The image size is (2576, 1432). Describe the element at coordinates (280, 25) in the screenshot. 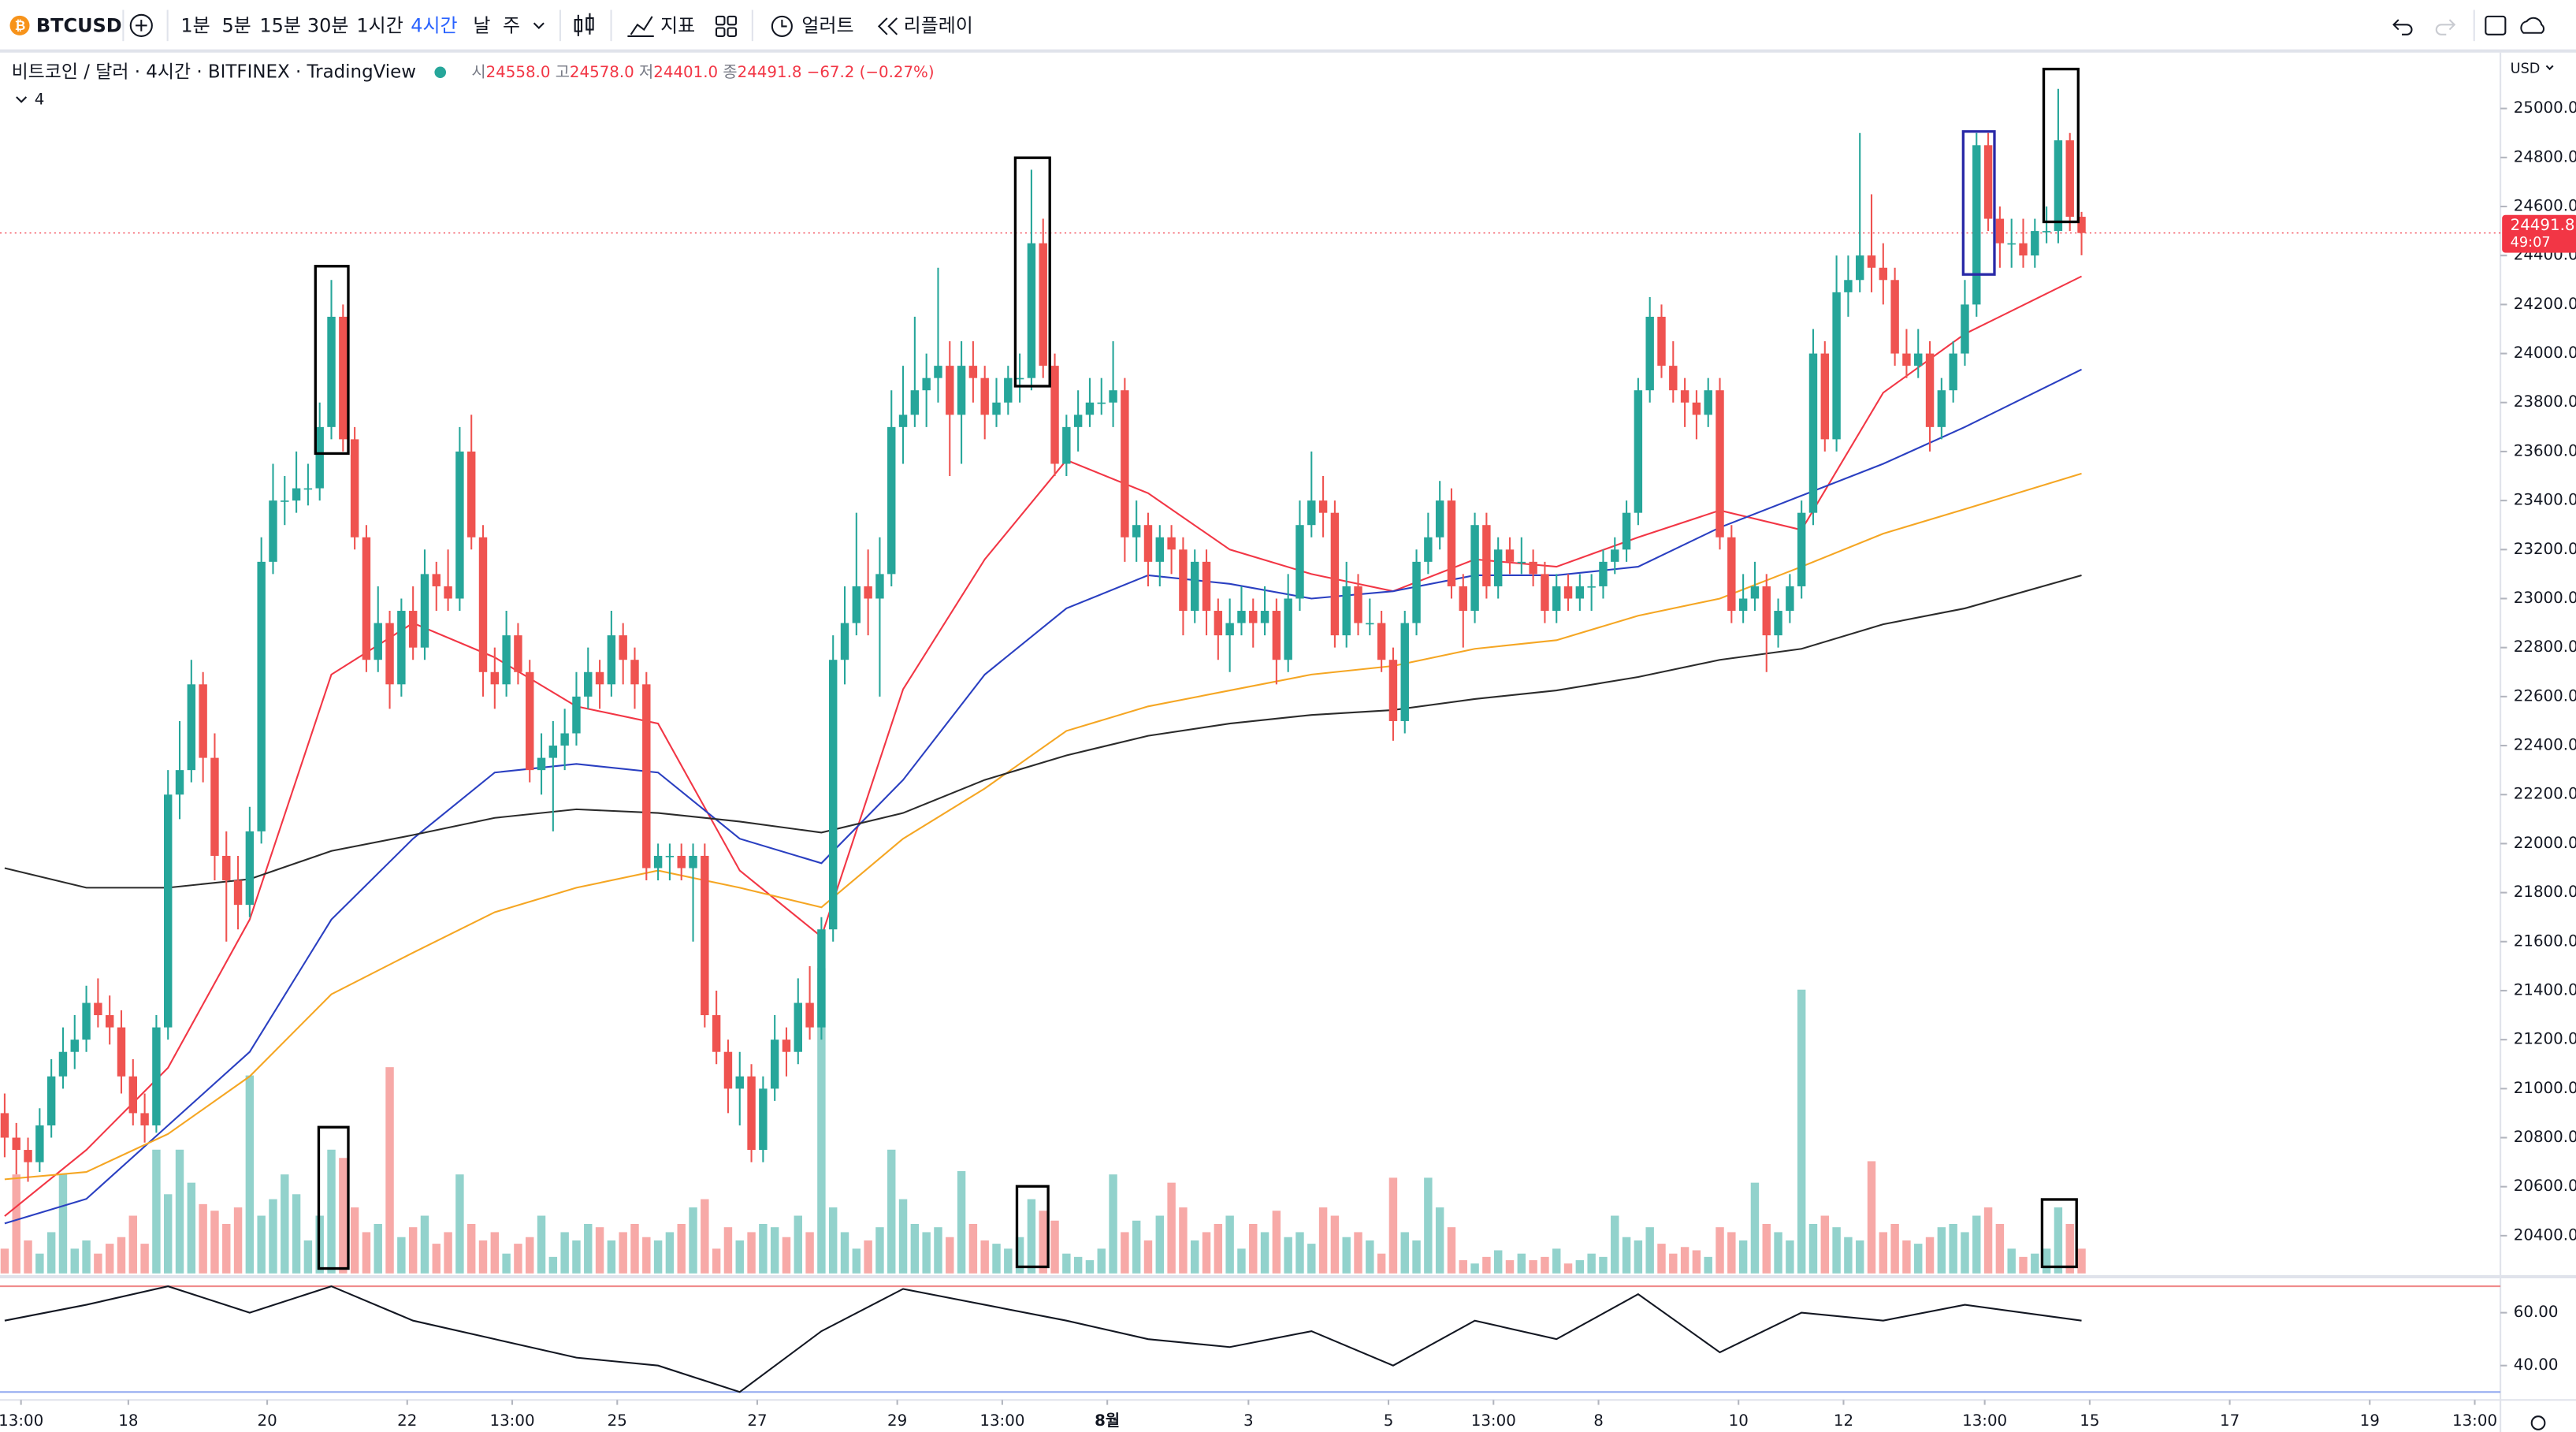

I see `interval-button: 15분` at that location.